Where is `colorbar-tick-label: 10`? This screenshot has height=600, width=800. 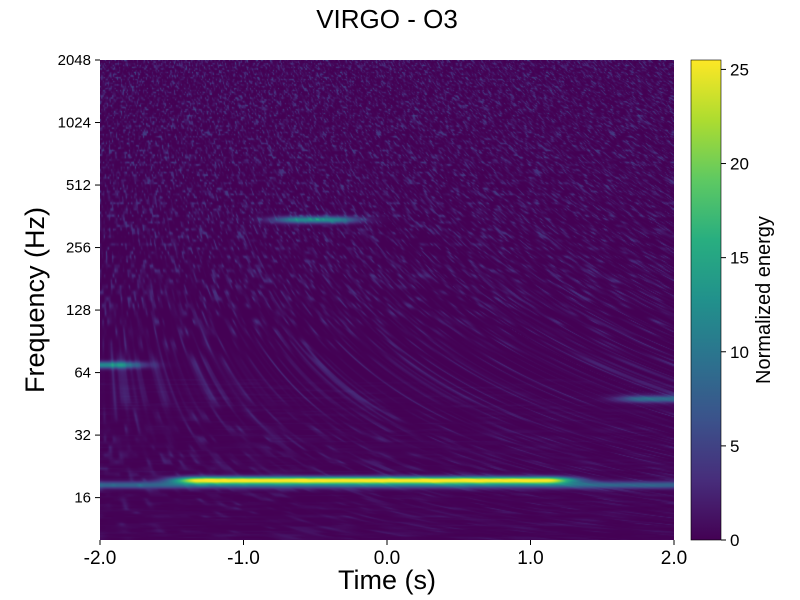 colorbar-tick-label: 10 is located at coordinates (739, 352).